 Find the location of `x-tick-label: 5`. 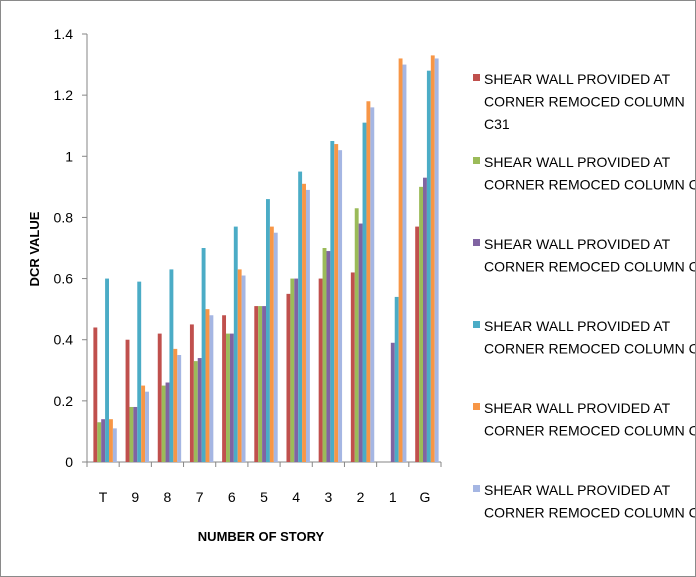

x-tick-label: 5 is located at coordinates (264, 497).